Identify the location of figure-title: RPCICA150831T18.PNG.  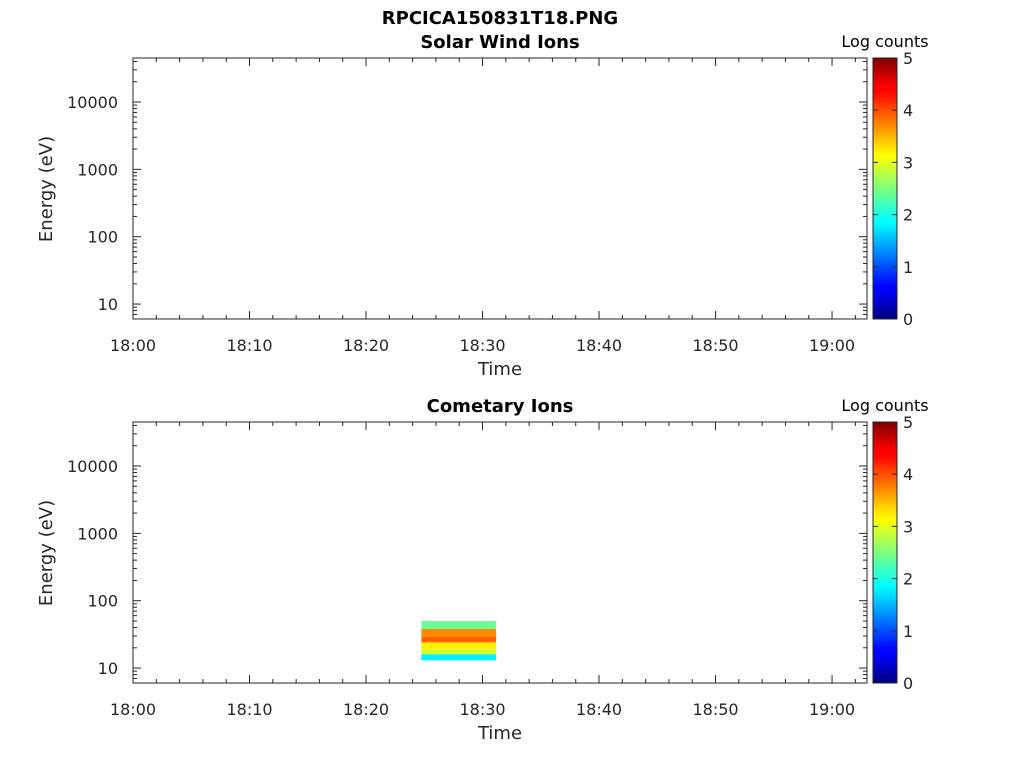
(500, 18).